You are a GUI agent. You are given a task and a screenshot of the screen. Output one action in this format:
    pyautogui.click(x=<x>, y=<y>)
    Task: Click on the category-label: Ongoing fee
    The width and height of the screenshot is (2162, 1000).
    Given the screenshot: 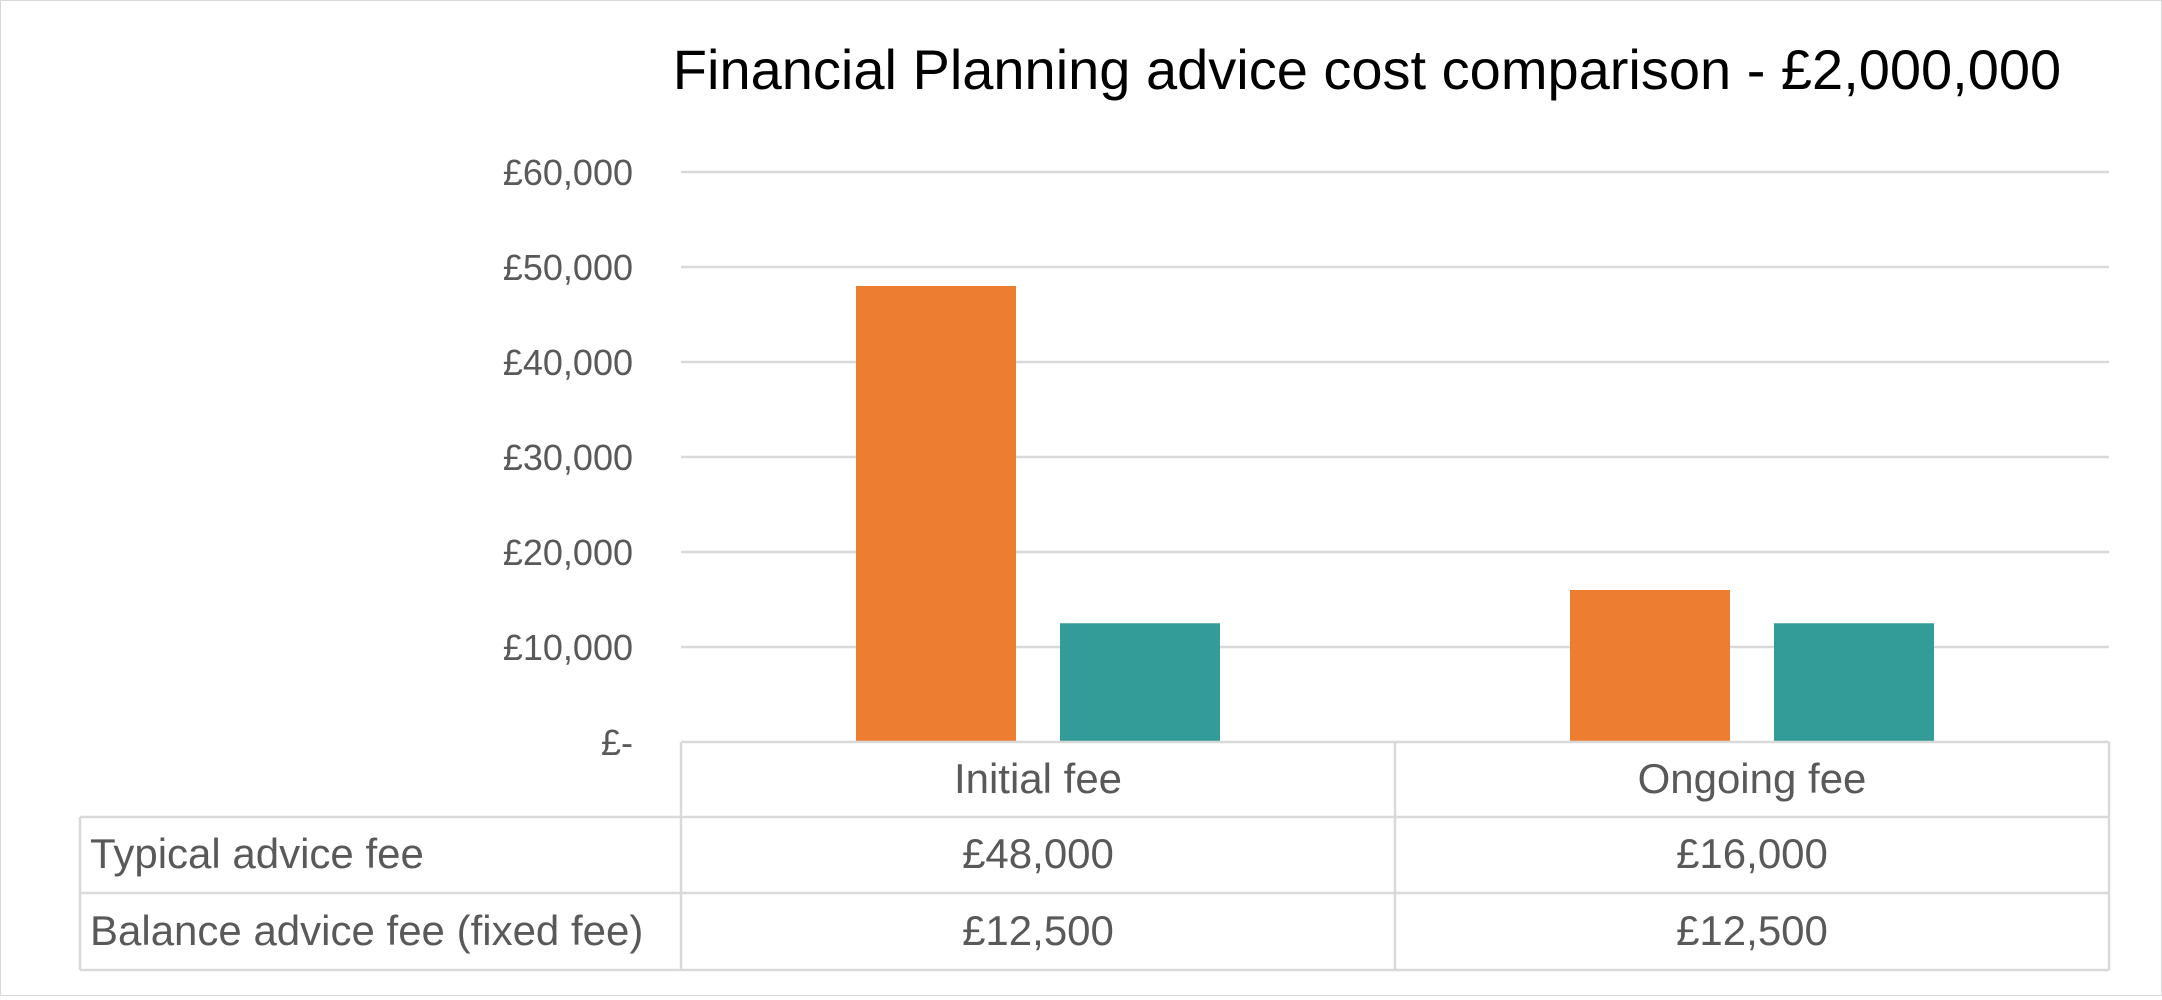 What is the action you would take?
    pyautogui.click(x=1752, y=778)
    